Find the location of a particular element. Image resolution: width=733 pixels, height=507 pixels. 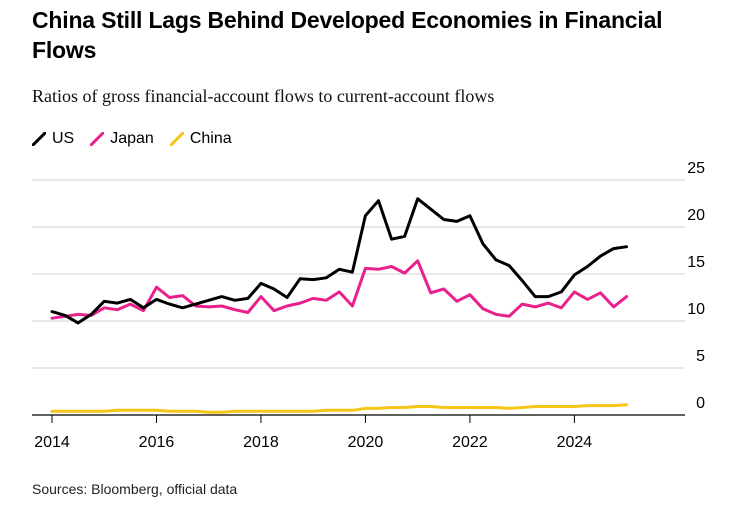

x-tick-label-2016: 2016 is located at coordinates (157, 442).